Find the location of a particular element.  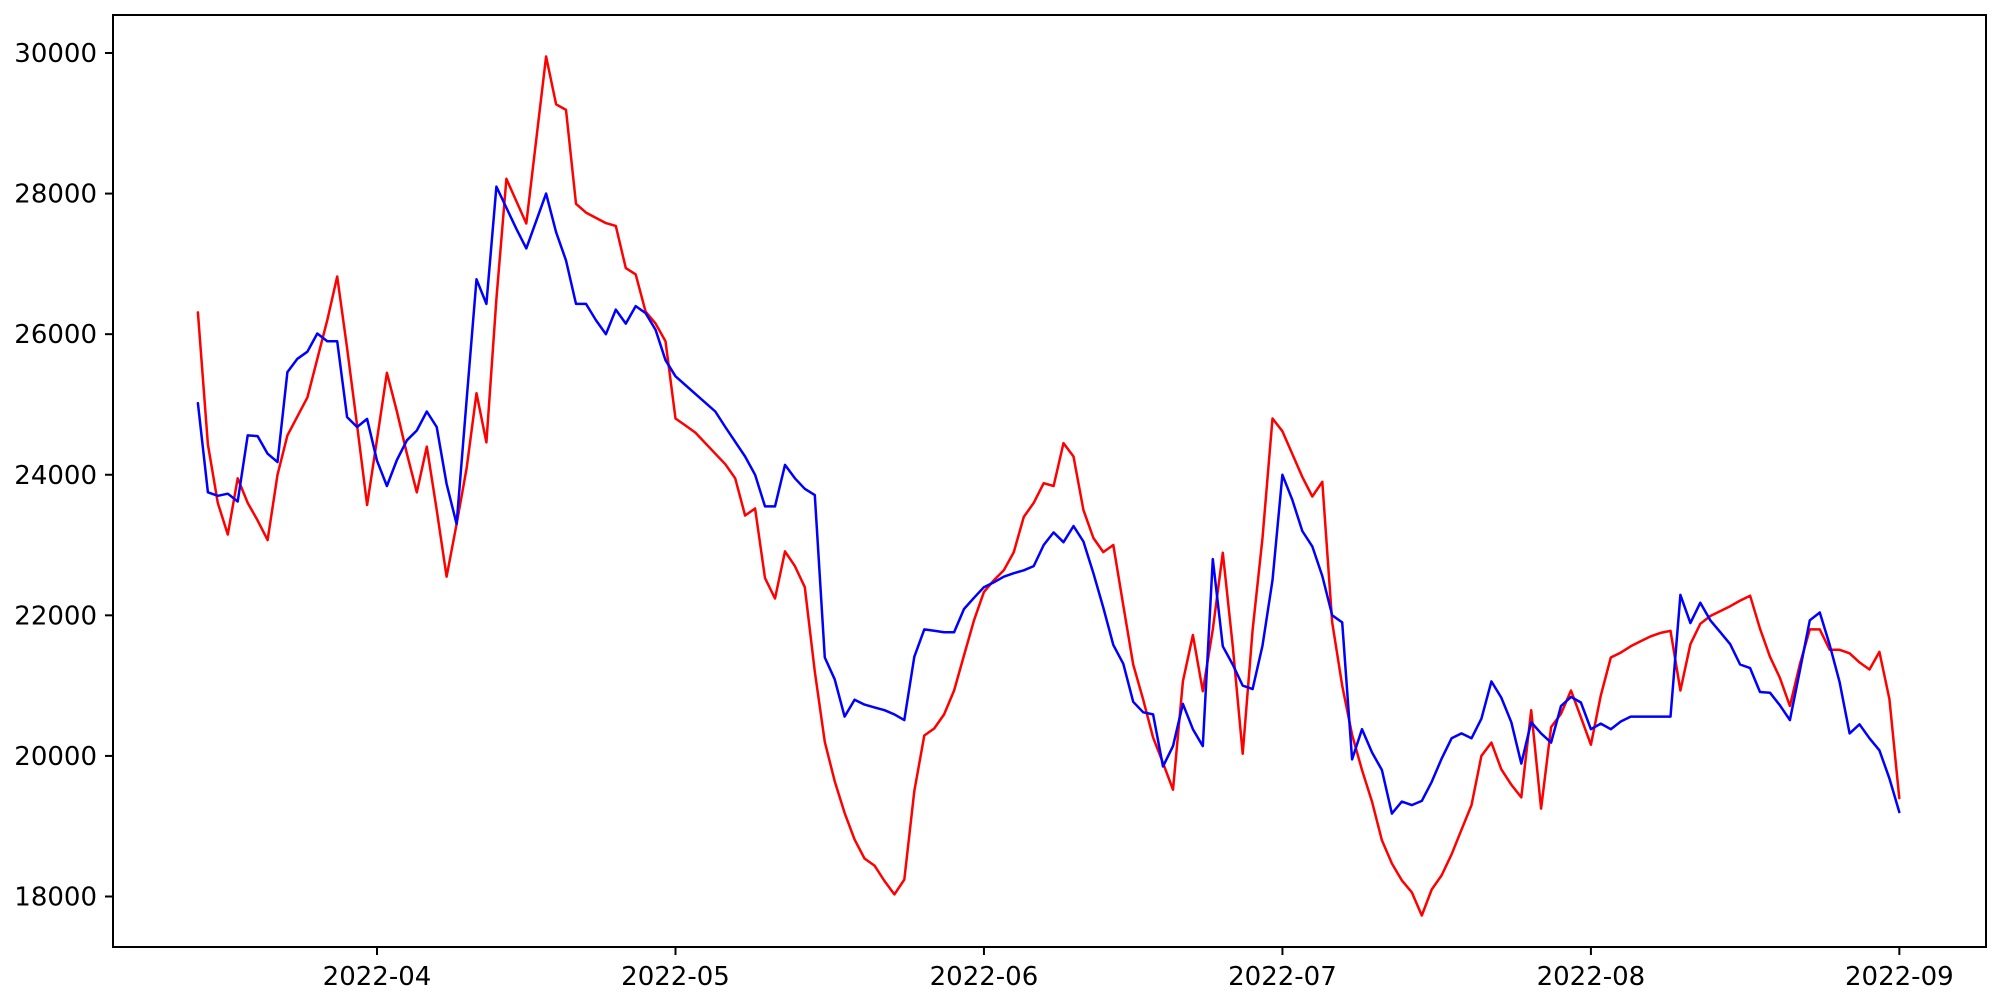

y-axis-tick-label: 18000 is located at coordinates (55, 898).